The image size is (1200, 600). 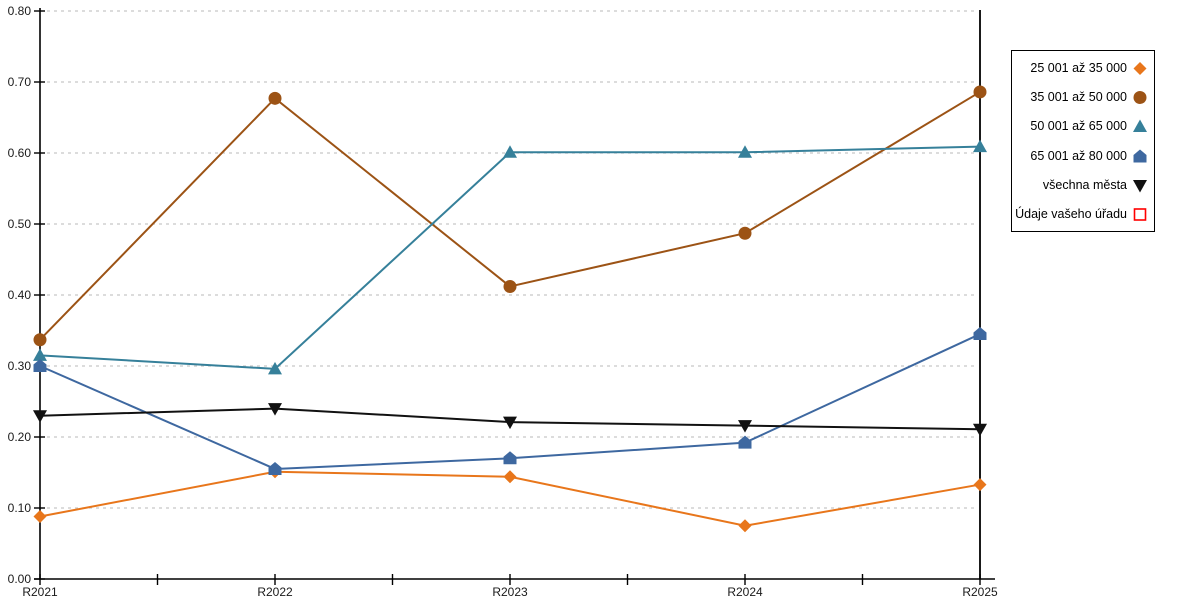 I want to click on legend-item-label: 35 001 až 50 000, so click(x=1078, y=96).